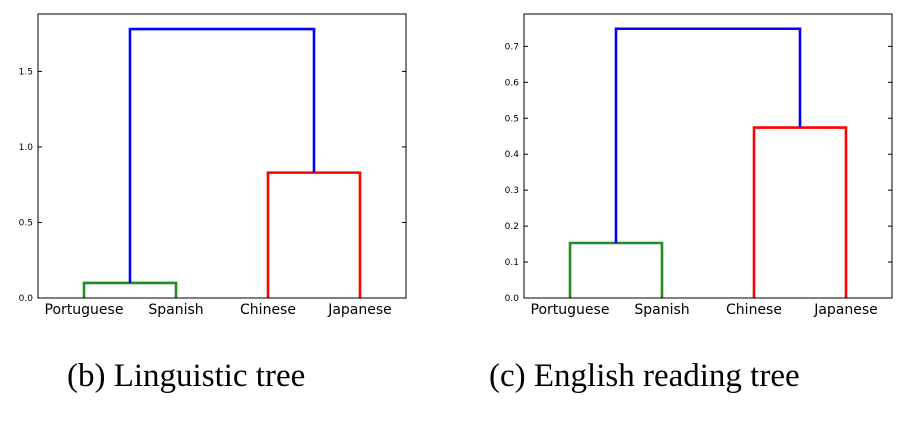 The image size is (907, 427). Describe the element at coordinates (84, 310) in the screenshot. I see `linguistic-tree-leaf-label: Portuguese` at that location.